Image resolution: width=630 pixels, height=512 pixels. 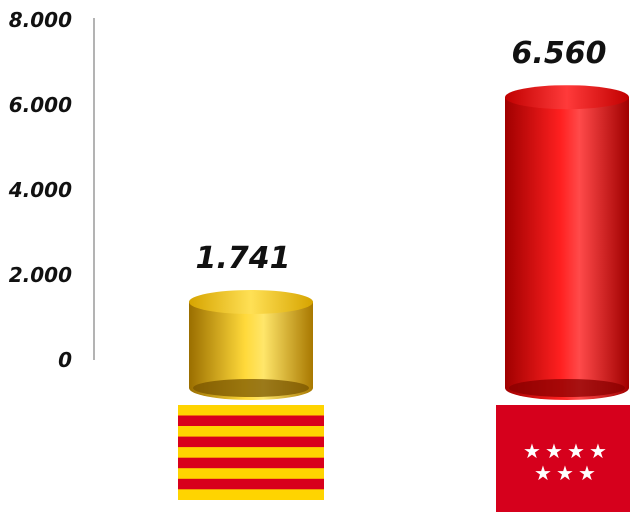 I want to click on madrid-community-flag-icon: ★ ★ ★ ★ ★ ★ ★, so click(x=563, y=458).